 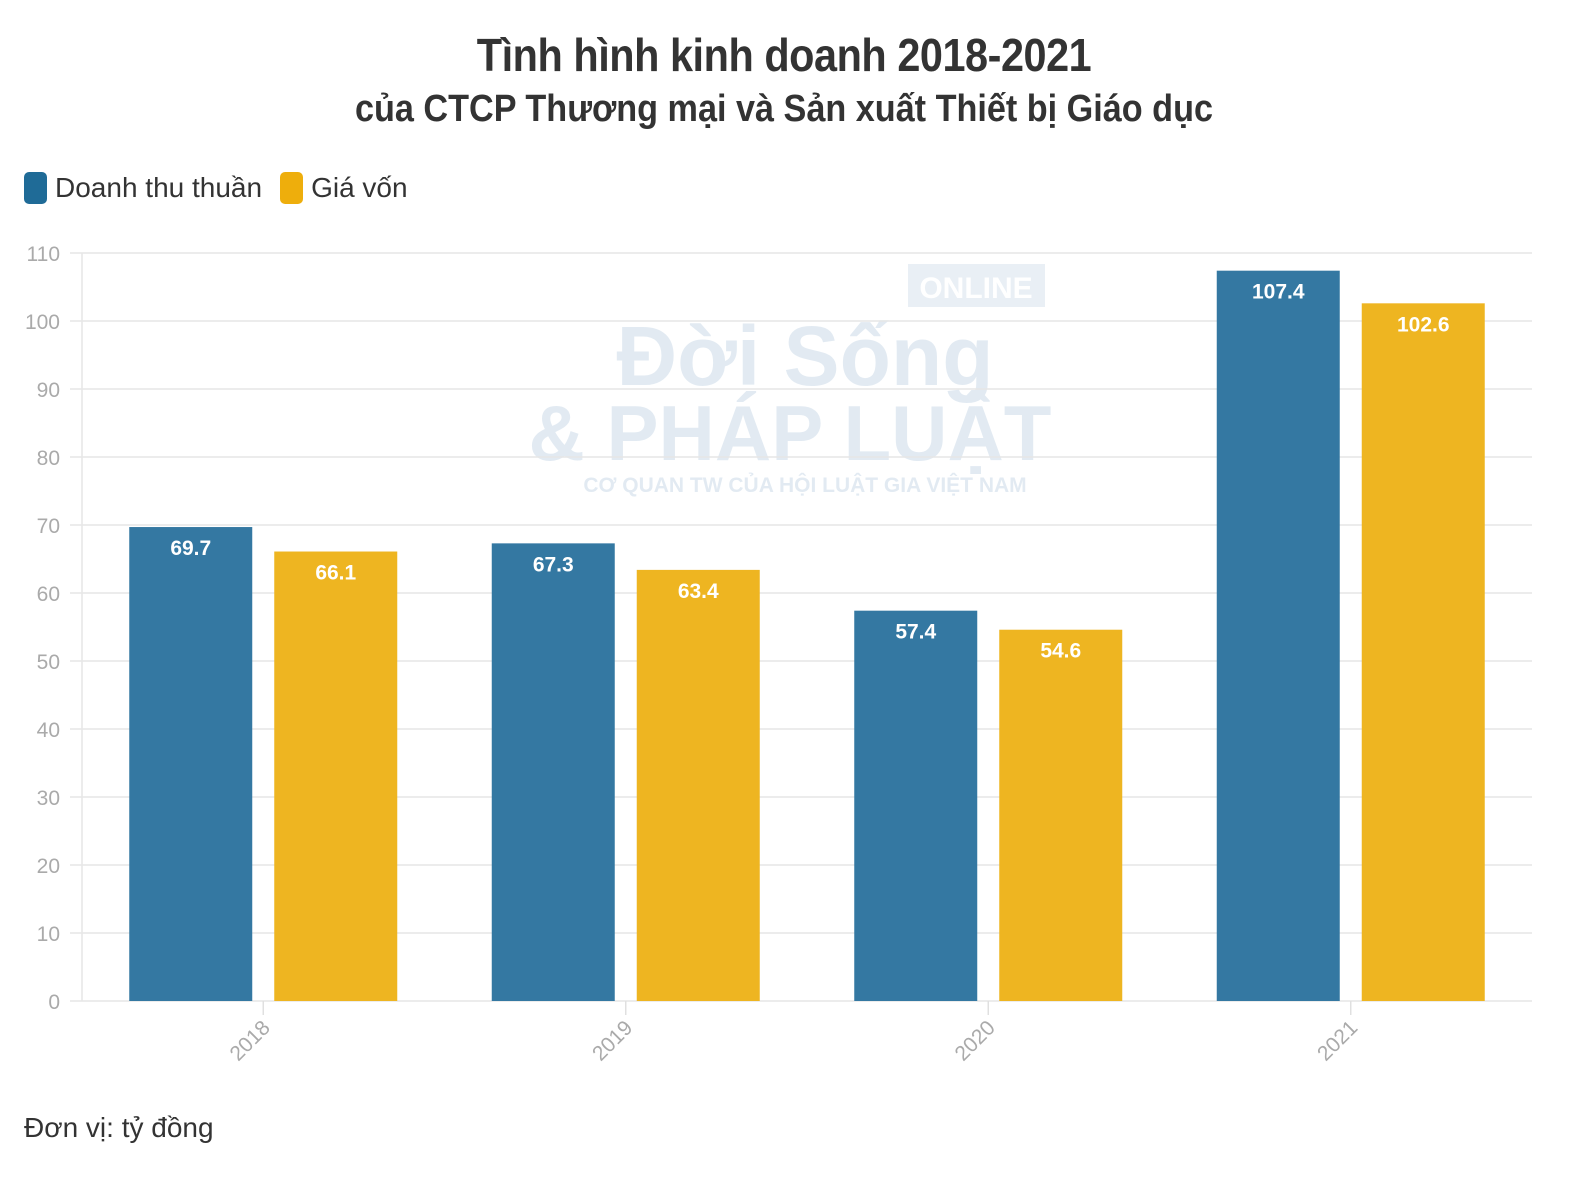 I want to click on x-tick-label: 2018, so click(x=249, y=1040).